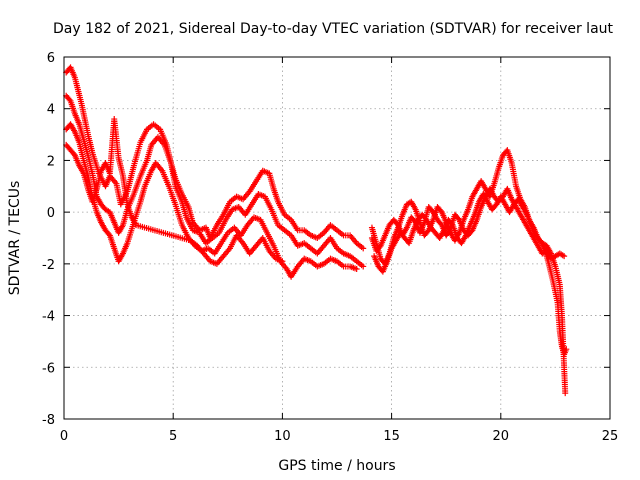 This screenshot has height=480, width=640. I want to click on series-track-g, so click(470, 274).